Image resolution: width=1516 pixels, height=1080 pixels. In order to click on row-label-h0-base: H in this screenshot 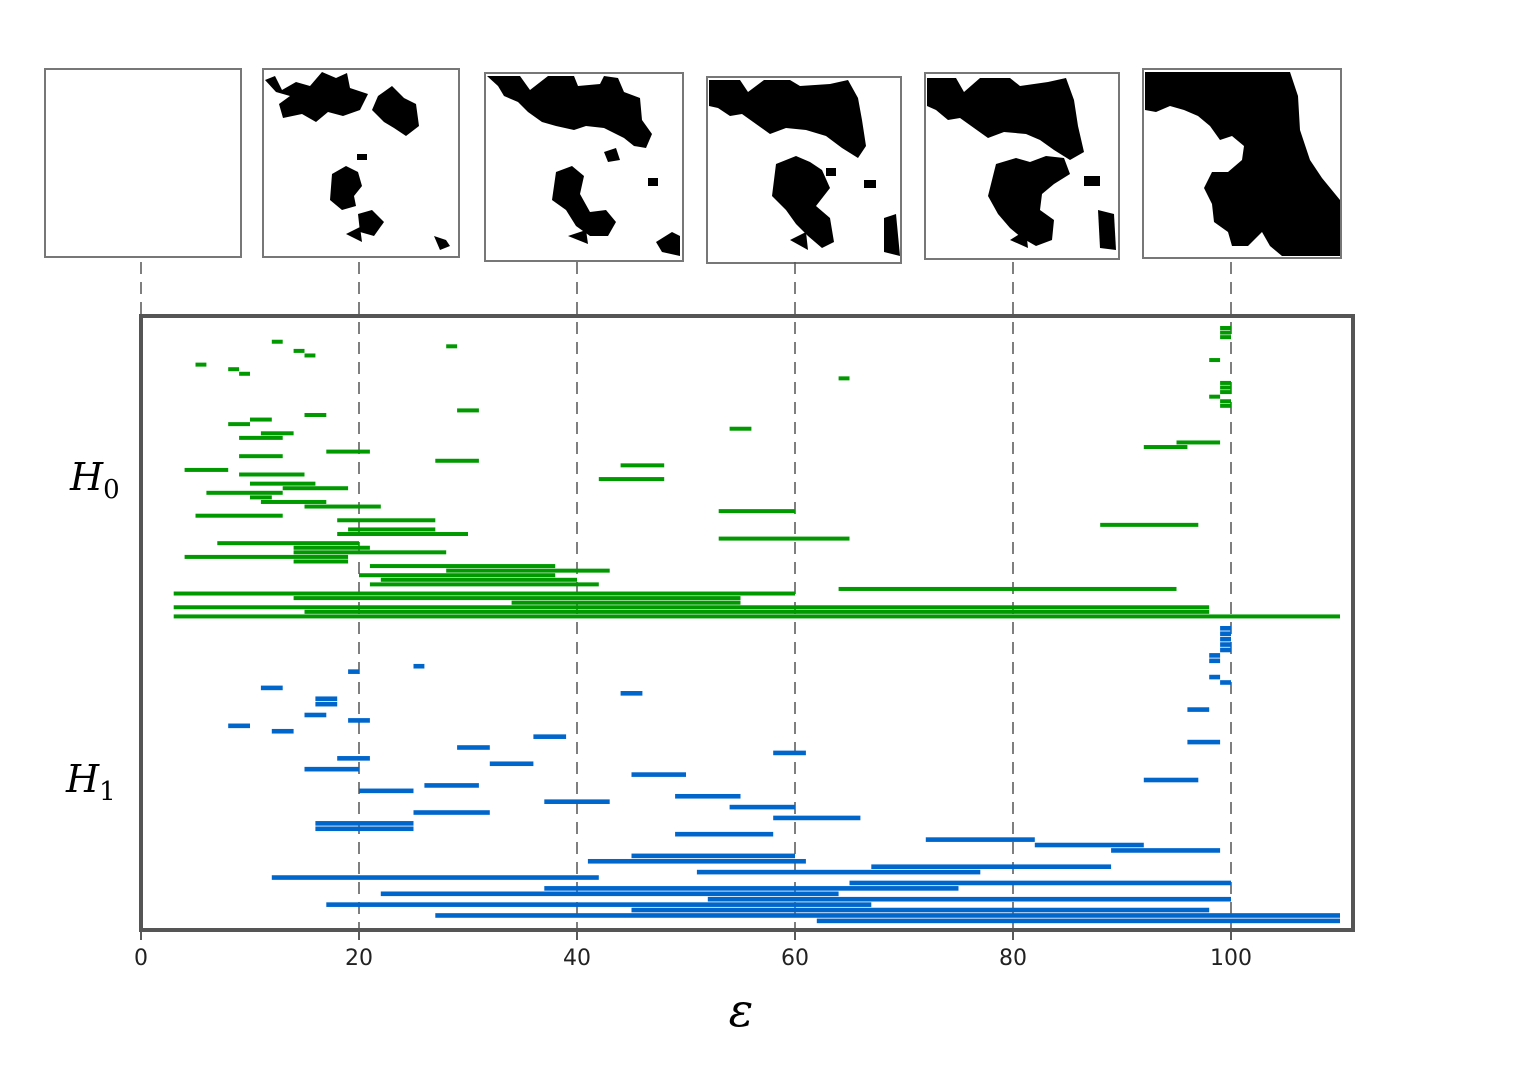, I will do `click(86, 477)`.